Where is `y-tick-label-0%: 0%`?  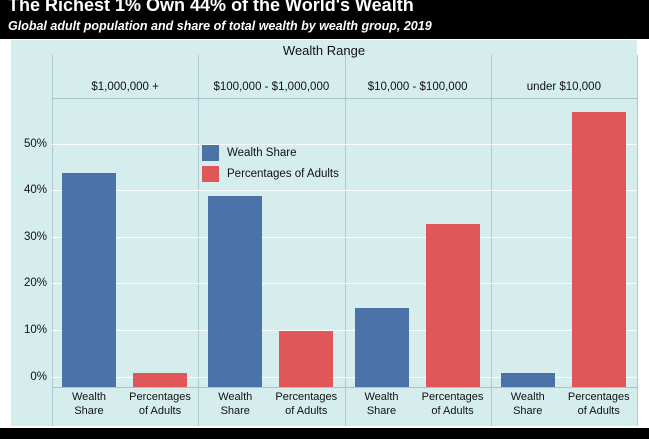 y-tick-label-0%: 0% is located at coordinates (38, 376).